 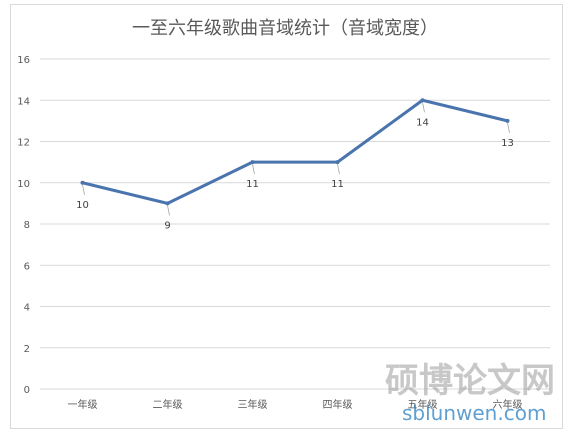 What do you see at coordinates (338, 404) in the screenshot?
I see `x-tick-label: 四年级` at bounding box center [338, 404].